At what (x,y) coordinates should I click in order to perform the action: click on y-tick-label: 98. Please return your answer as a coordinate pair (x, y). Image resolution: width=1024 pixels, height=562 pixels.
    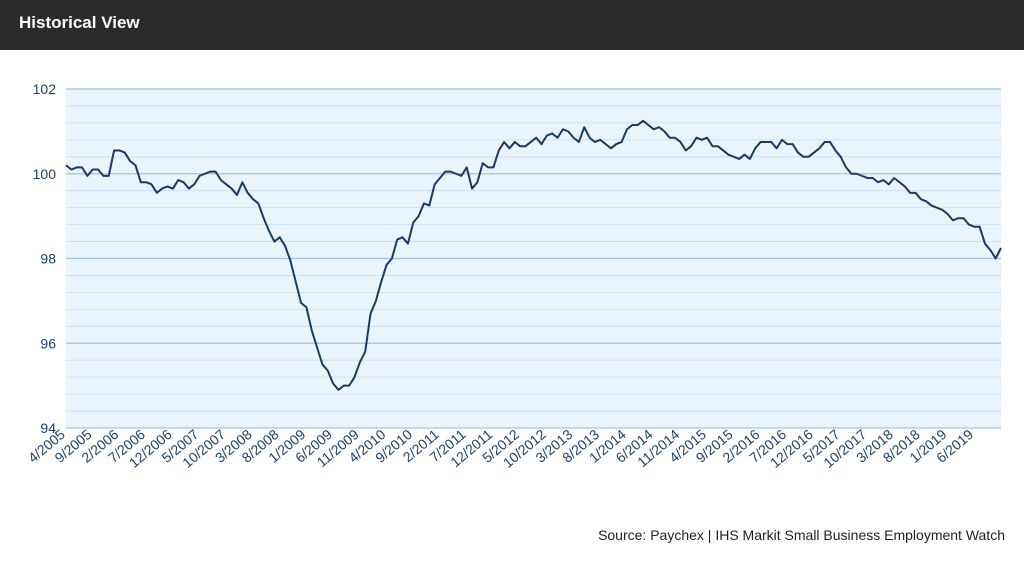
    Looking at the image, I should click on (48, 259).